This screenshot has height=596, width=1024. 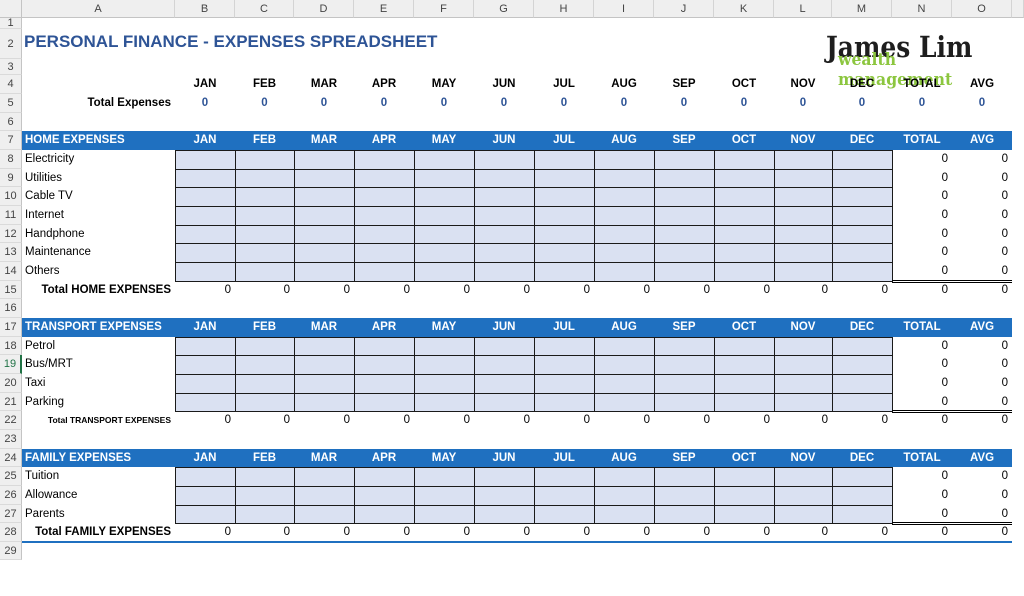 I want to click on expense-item-label: Cable TV, so click(x=49, y=196).